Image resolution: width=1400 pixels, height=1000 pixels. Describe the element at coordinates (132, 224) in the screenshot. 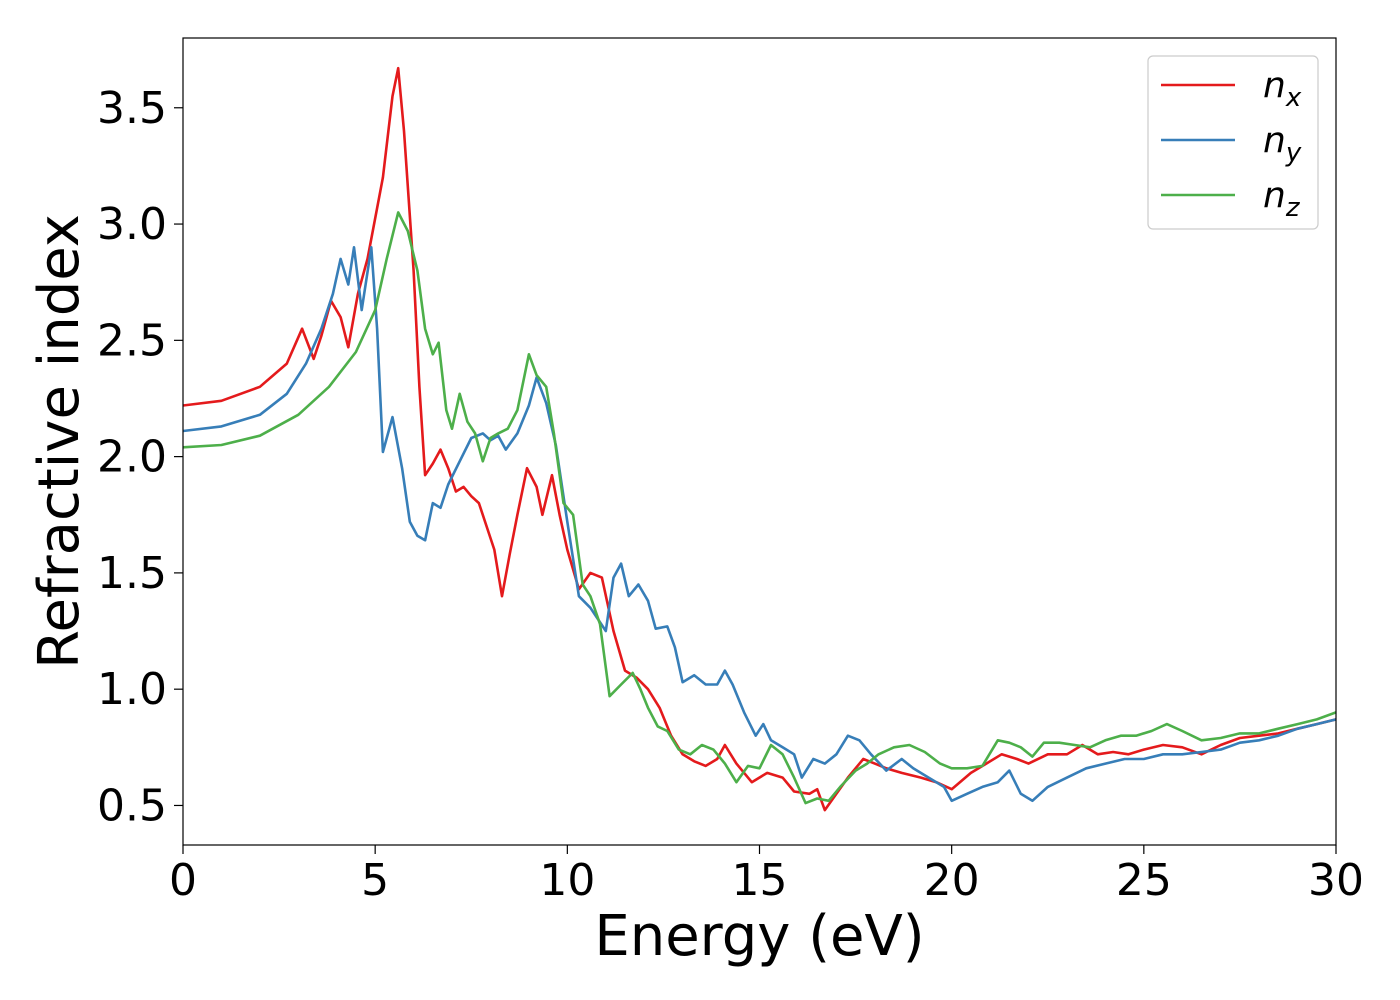

I see `y-tick-label: 3.0` at that location.